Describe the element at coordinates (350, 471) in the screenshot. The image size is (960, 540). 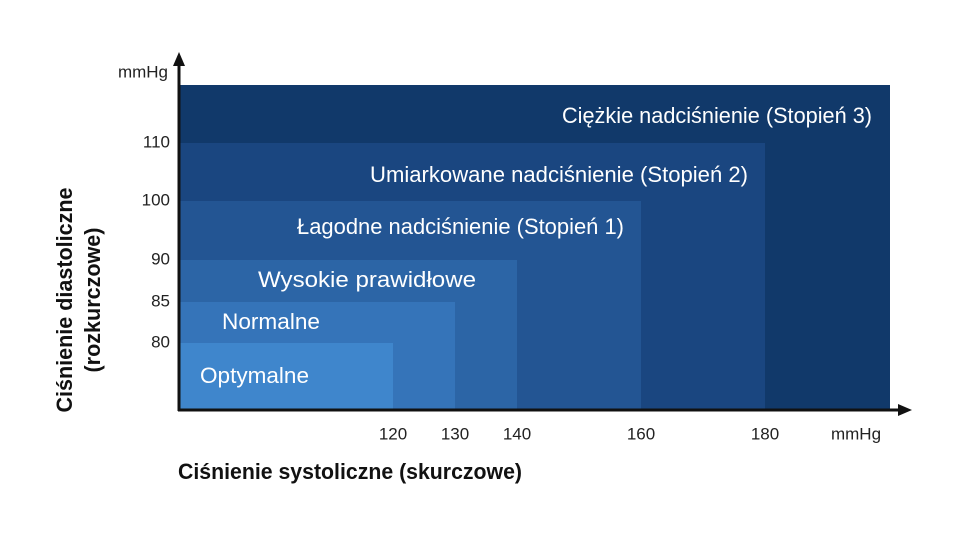
I see `x-title: Ciśnienie systoliczne (skurczowe)` at that location.